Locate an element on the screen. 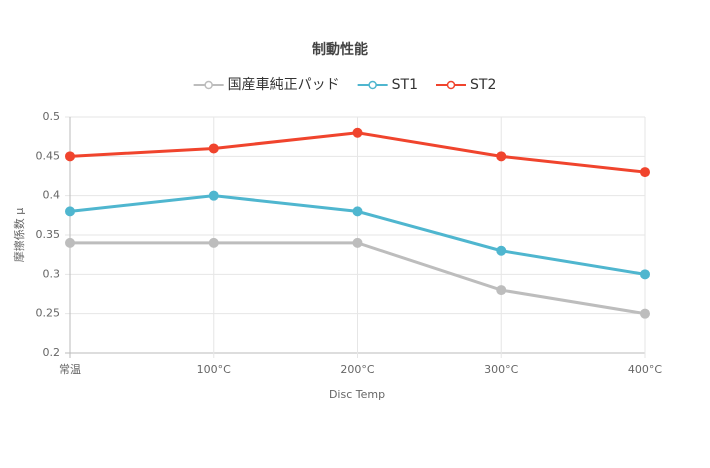 This screenshot has height=468, width=710. y-tick-label: 0.4 is located at coordinates (52, 195).